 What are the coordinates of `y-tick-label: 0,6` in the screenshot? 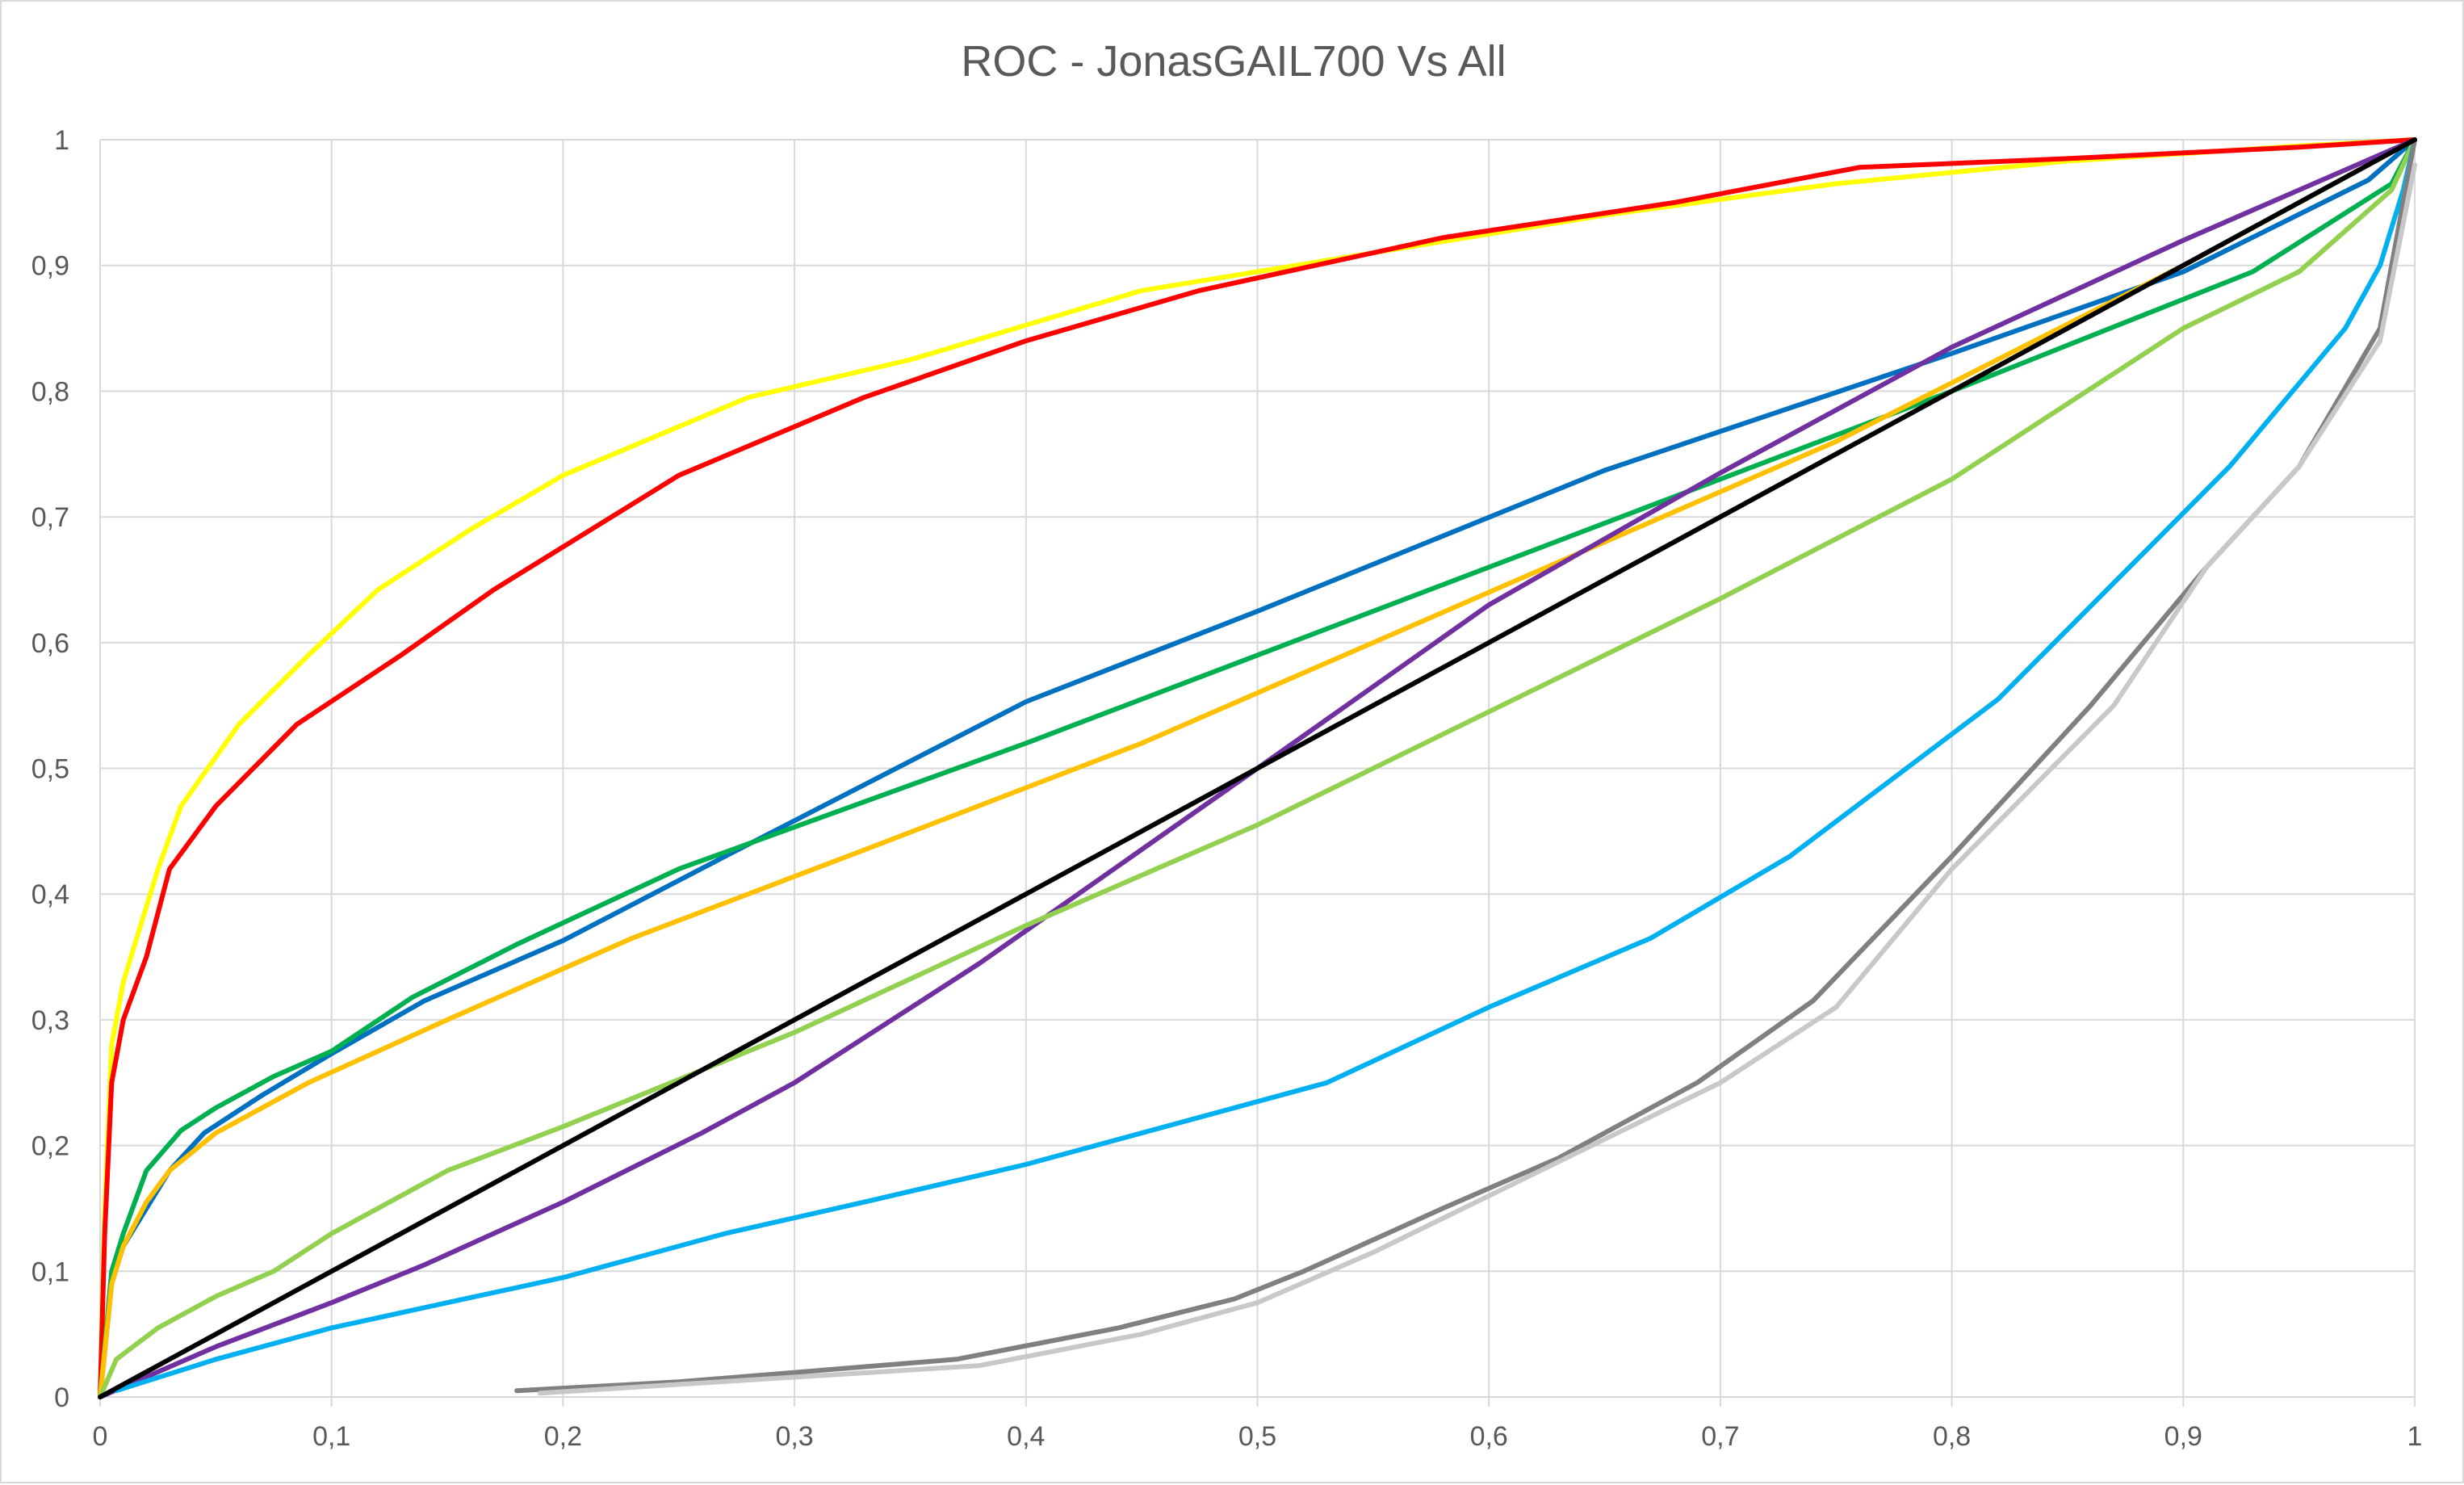 It's located at (50, 643).